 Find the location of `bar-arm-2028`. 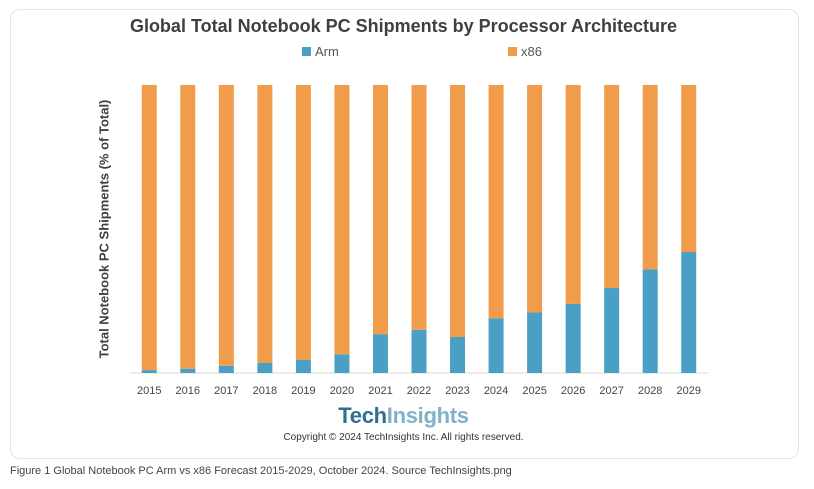

bar-arm-2028 is located at coordinates (650, 321).